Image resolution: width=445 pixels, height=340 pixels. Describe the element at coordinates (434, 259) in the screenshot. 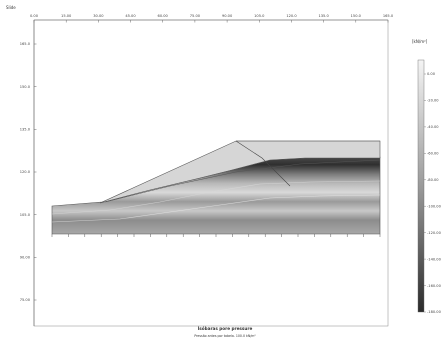

I see `legend-label: -140.00` at that location.